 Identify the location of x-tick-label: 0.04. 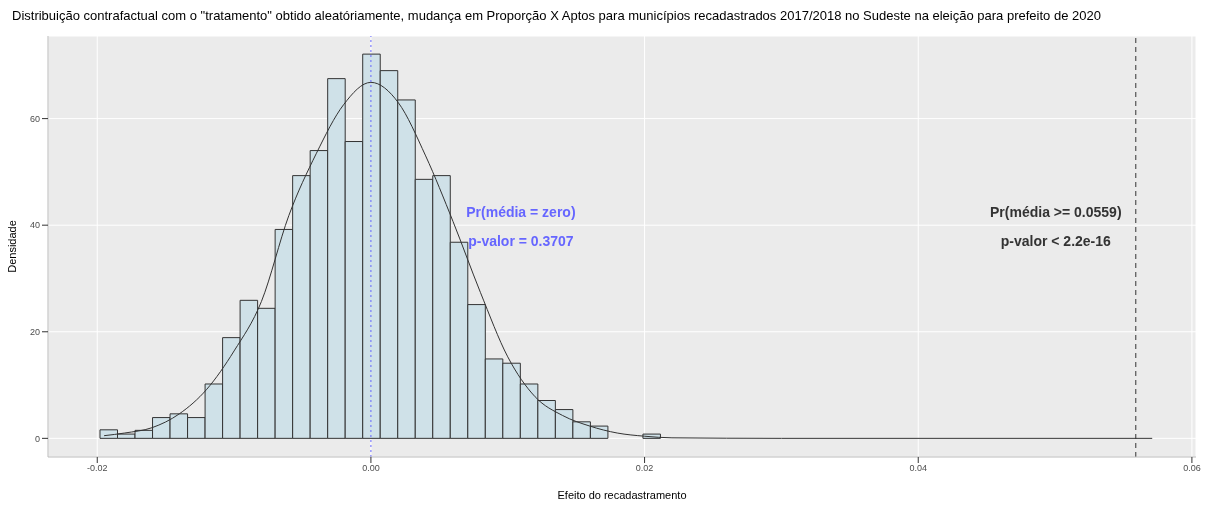
(918, 468).